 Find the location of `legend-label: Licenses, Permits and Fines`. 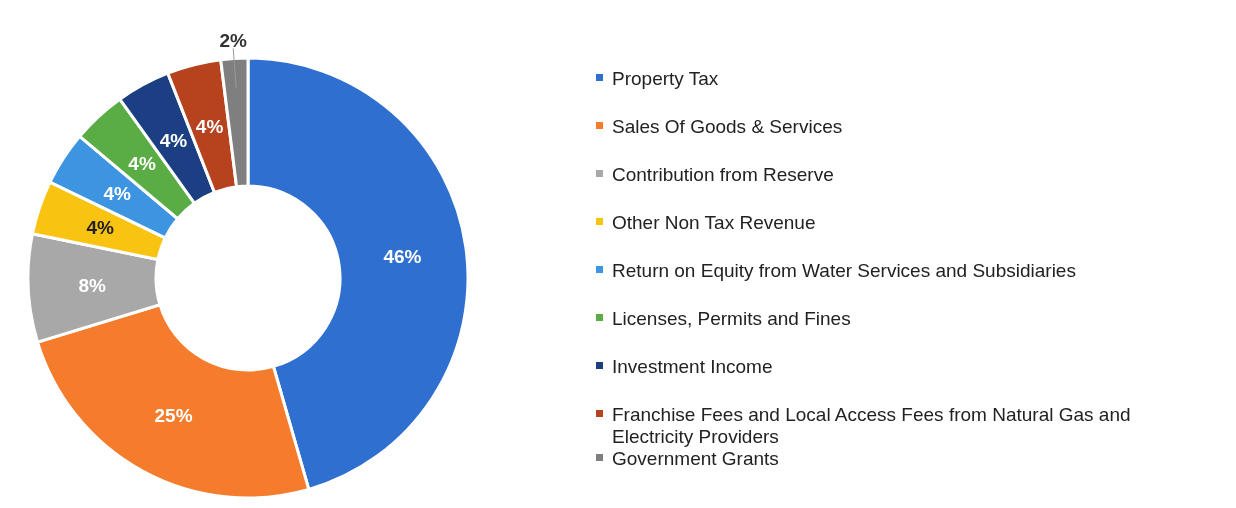

legend-label: Licenses, Permits and Fines is located at coordinates (731, 318).